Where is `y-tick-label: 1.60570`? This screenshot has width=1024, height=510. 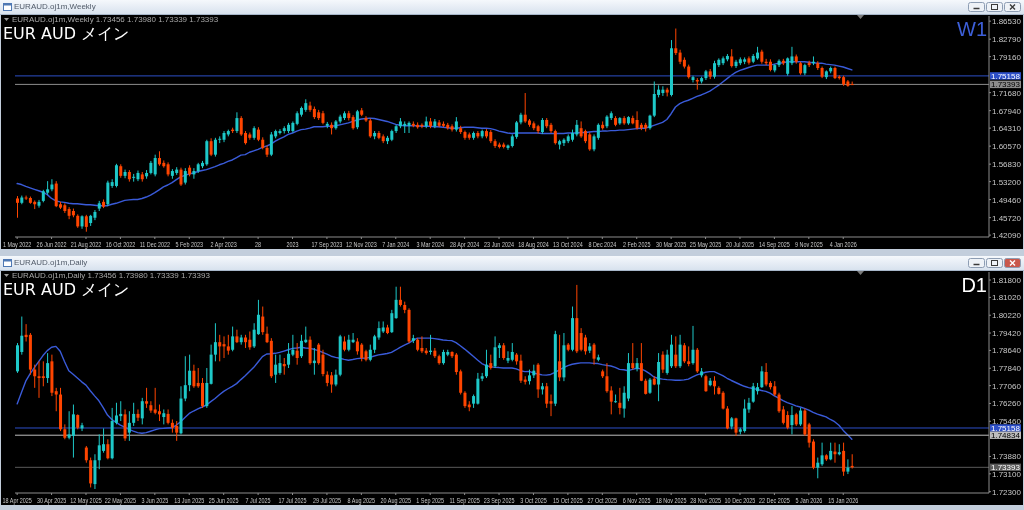
y-tick-label: 1.60570 is located at coordinates (1007, 147).